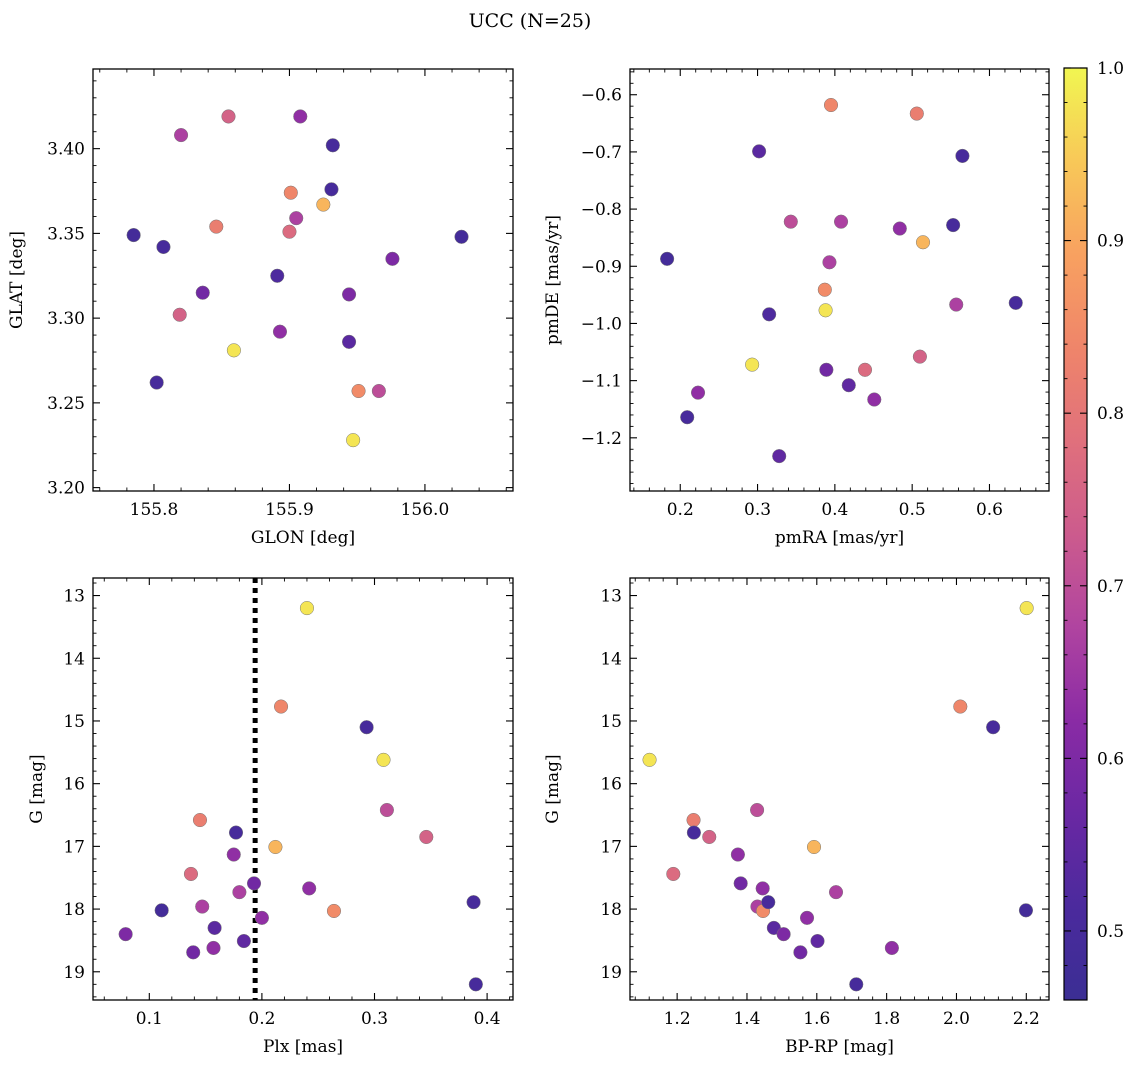 This screenshot has width=1136, height=1068. I want to click on figure-title: UCC (N=25), so click(530, 21).